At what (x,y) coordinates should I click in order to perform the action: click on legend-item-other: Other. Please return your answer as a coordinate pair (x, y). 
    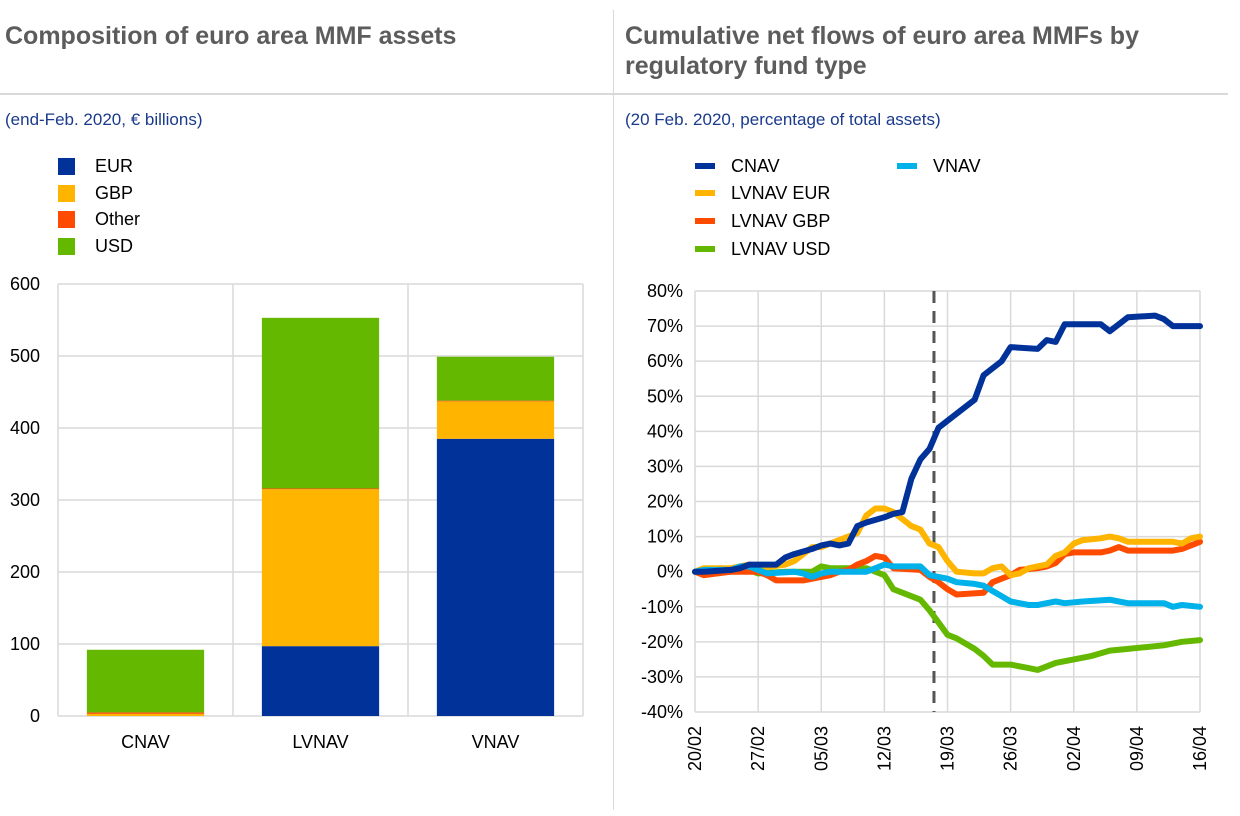
    Looking at the image, I should click on (99, 219).